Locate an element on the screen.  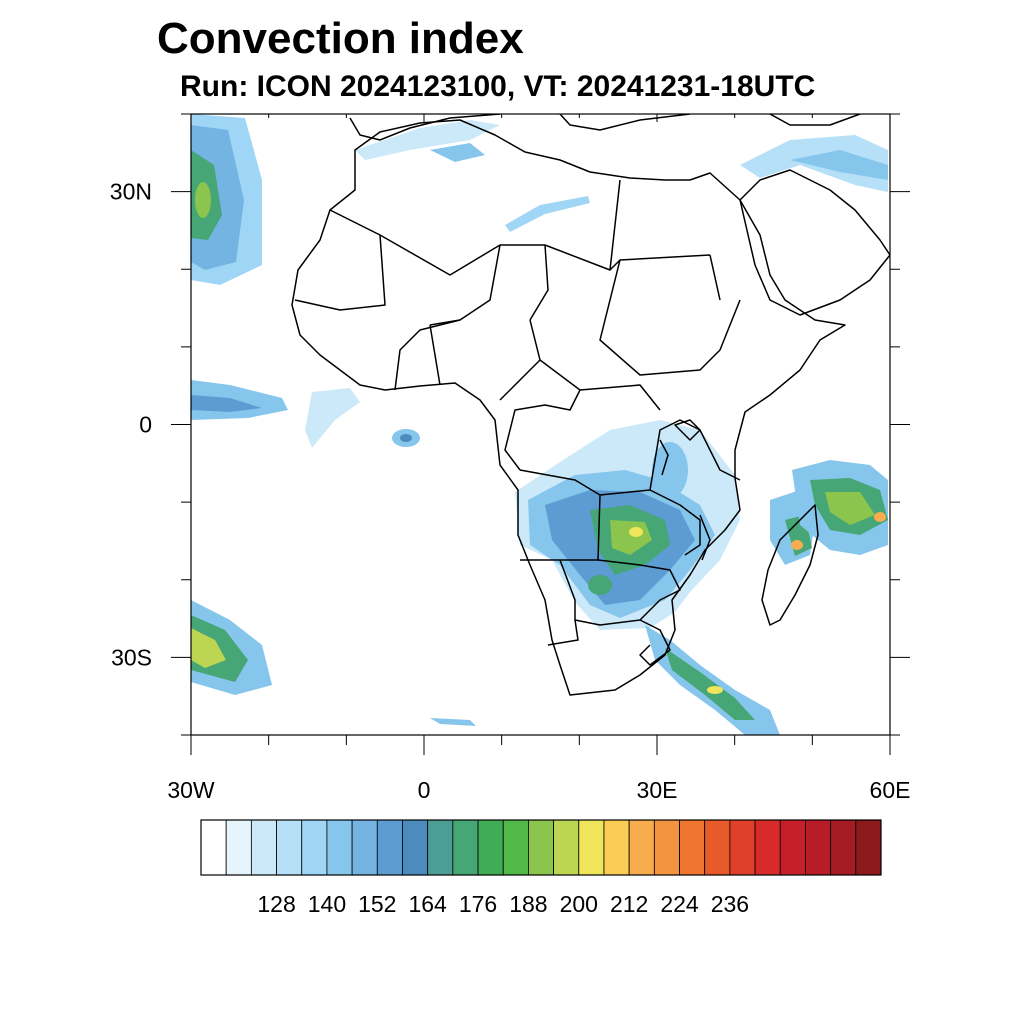
lat-label: 0 is located at coordinates (145, 425).